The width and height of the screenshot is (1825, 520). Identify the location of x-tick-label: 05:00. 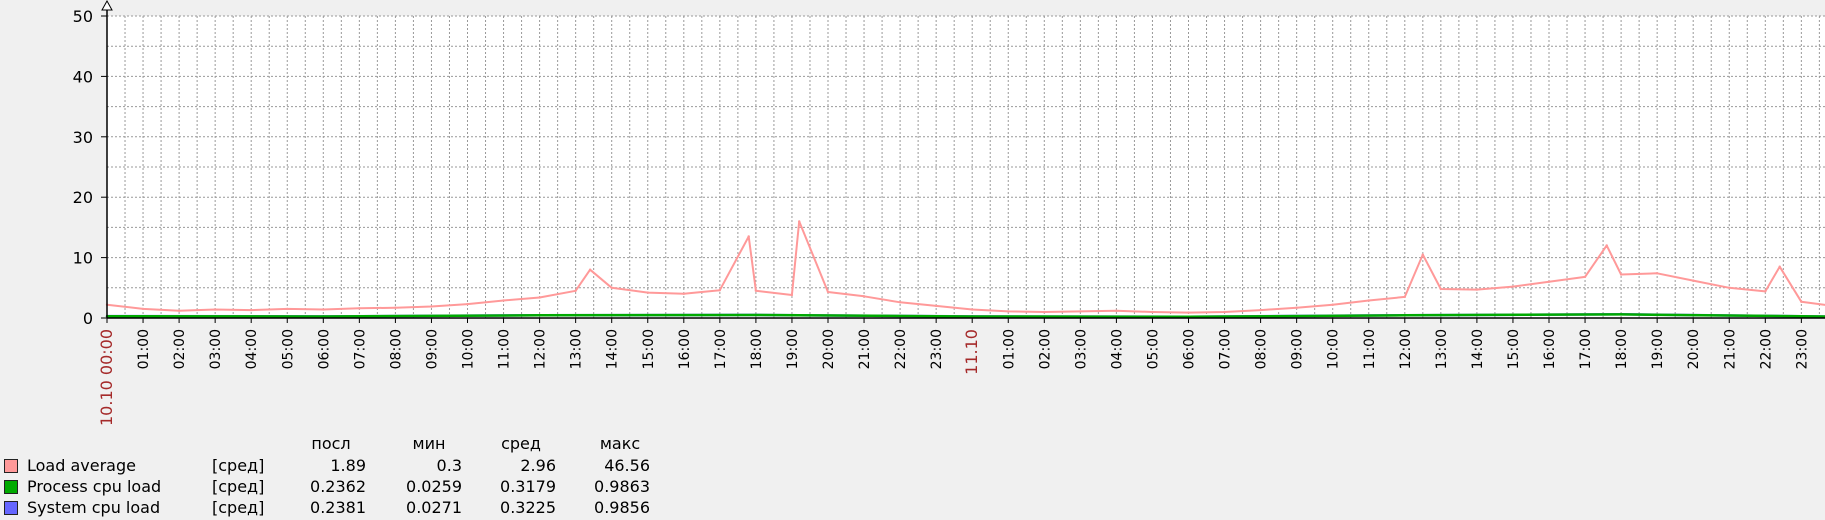
(288, 349).